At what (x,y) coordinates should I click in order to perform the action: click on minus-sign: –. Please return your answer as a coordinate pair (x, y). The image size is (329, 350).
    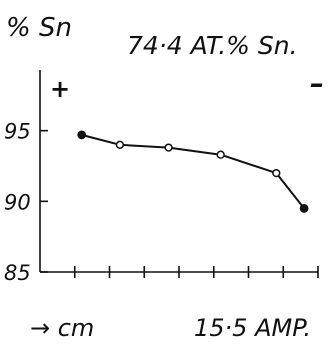
    Looking at the image, I should click on (317, 83).